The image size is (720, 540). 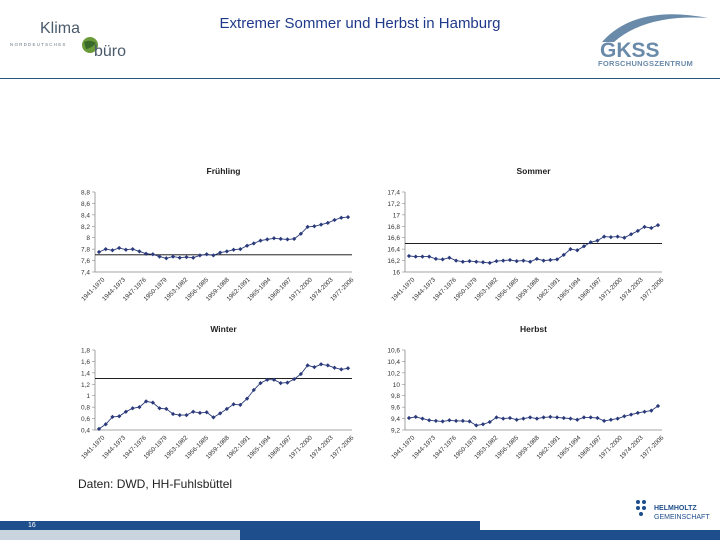 What do you see at coordinates (110, 51) in the screenshot?
I see `klima-logo-line2: büro` at bounding box center [110, 51].